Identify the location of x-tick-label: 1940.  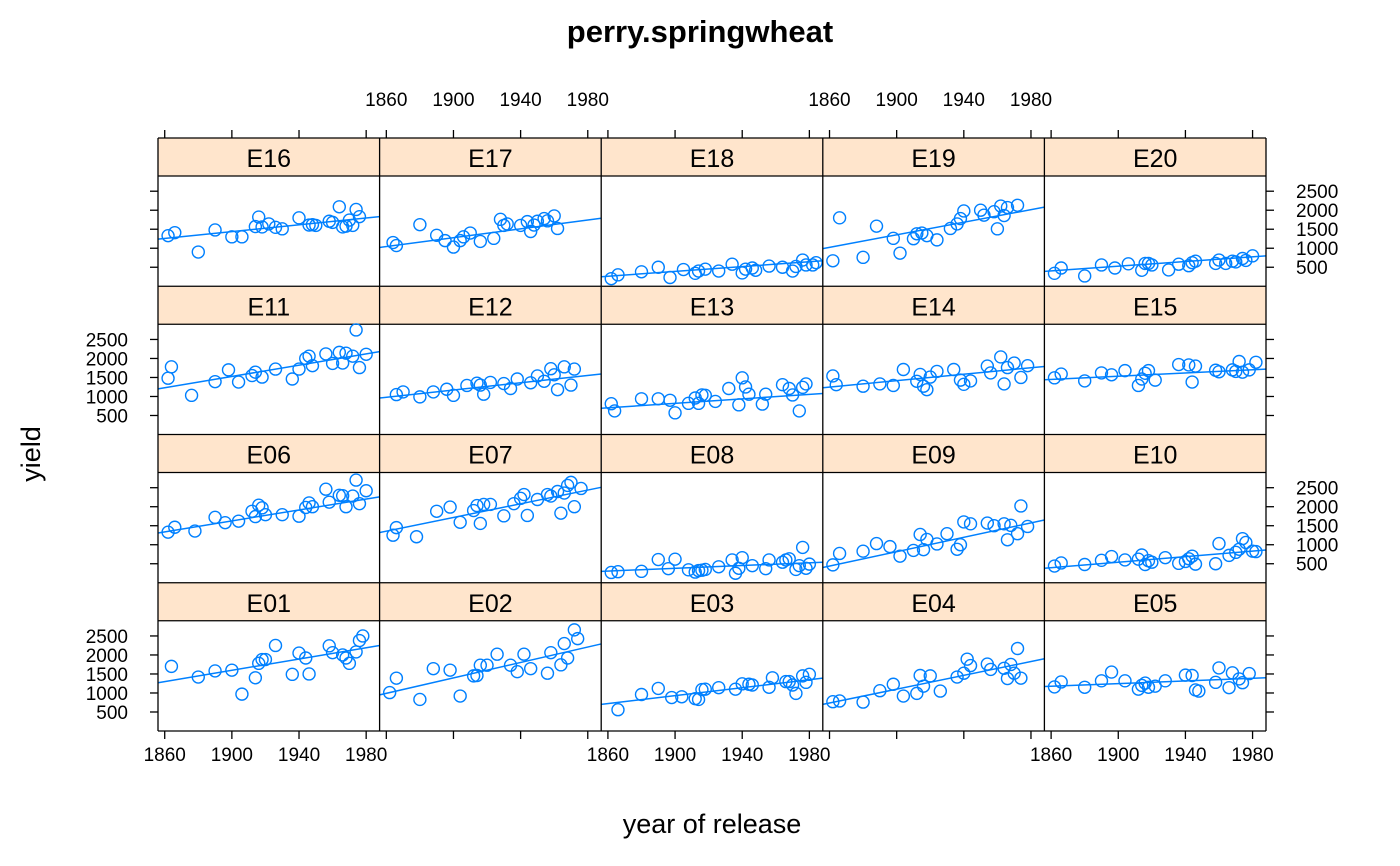
(964, 100).